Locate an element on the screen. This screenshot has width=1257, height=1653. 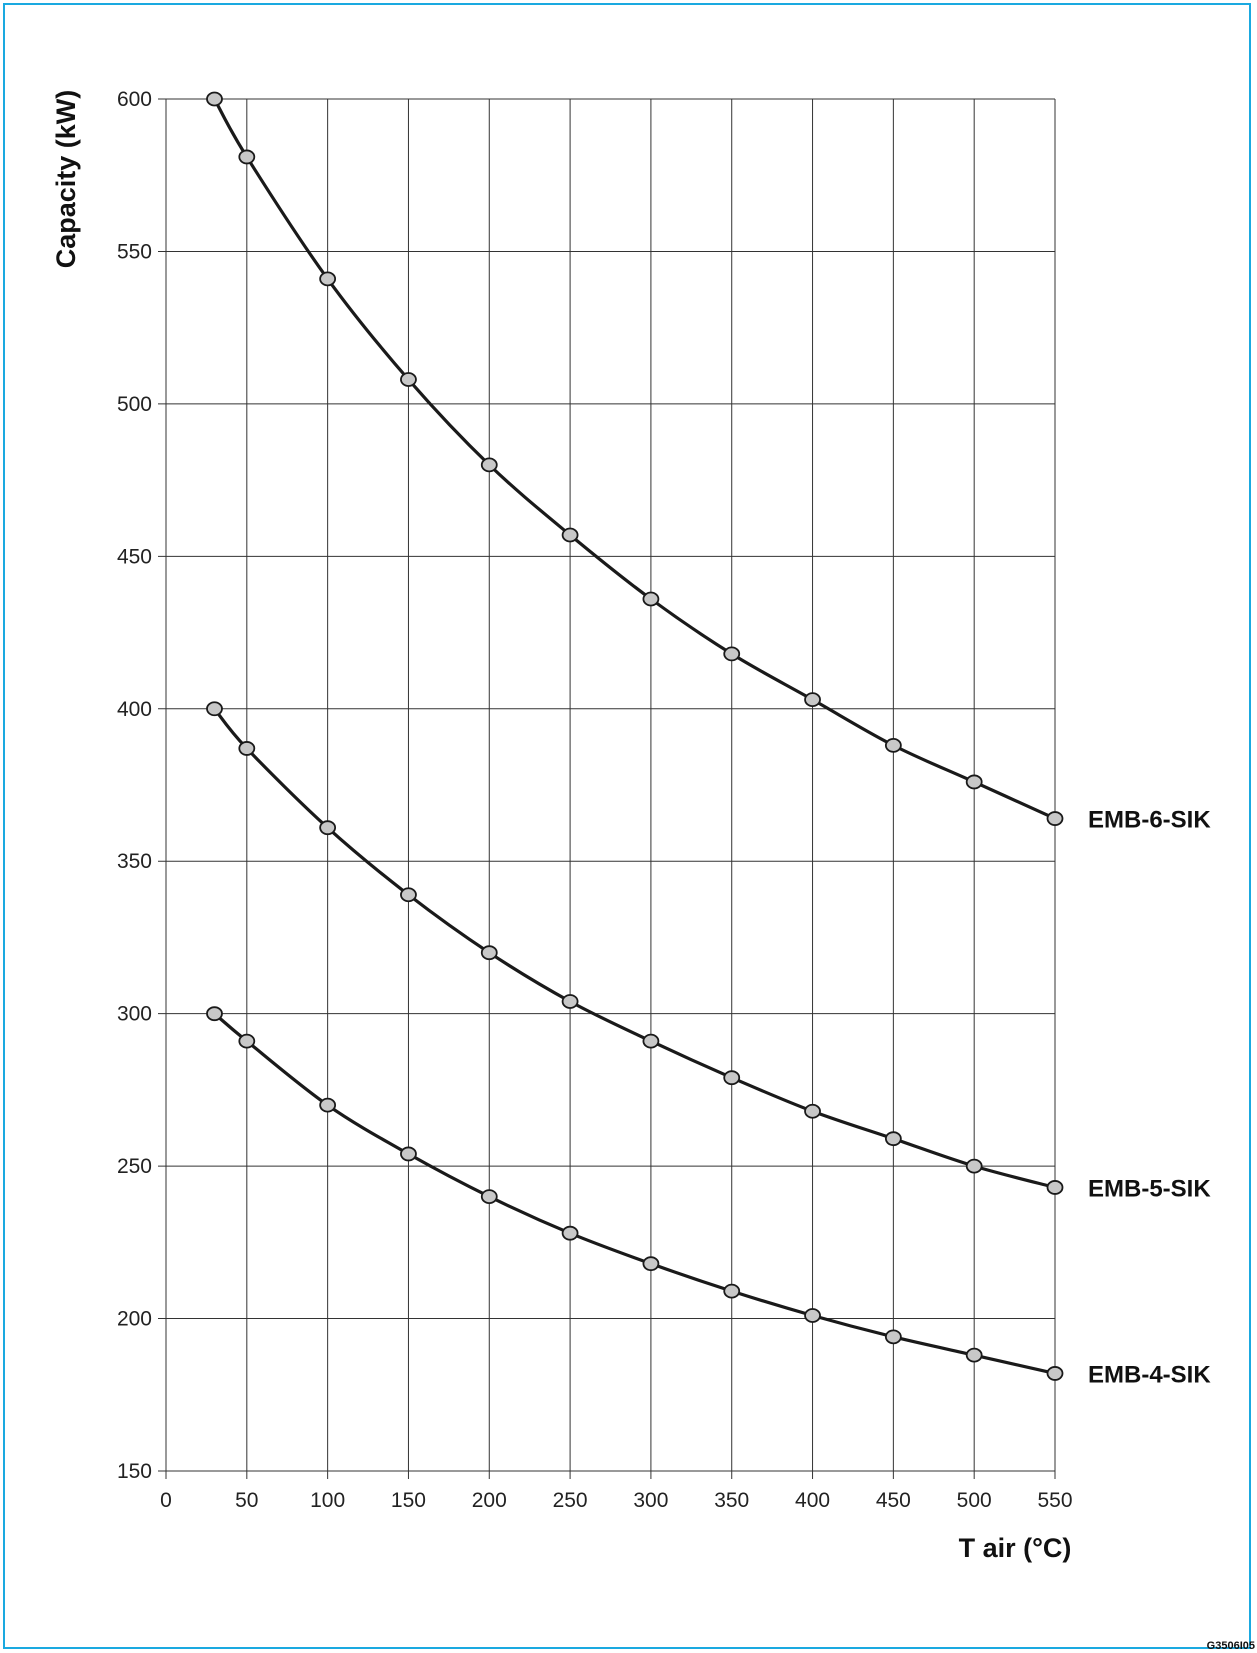
y-tick-label: 550 is located at coordinates (134, 251).